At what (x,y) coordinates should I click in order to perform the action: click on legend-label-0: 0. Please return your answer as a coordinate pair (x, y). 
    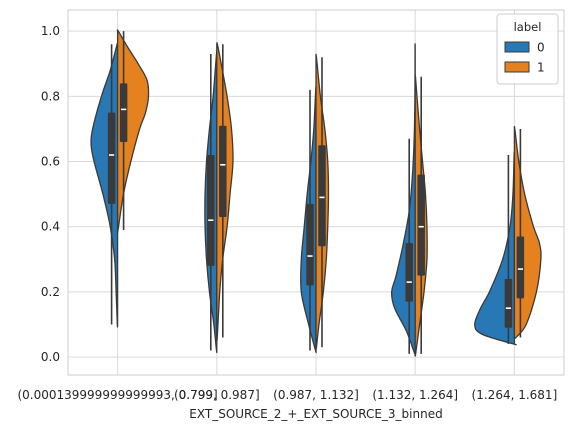
    Looking at the image, I should click on (541, 48).